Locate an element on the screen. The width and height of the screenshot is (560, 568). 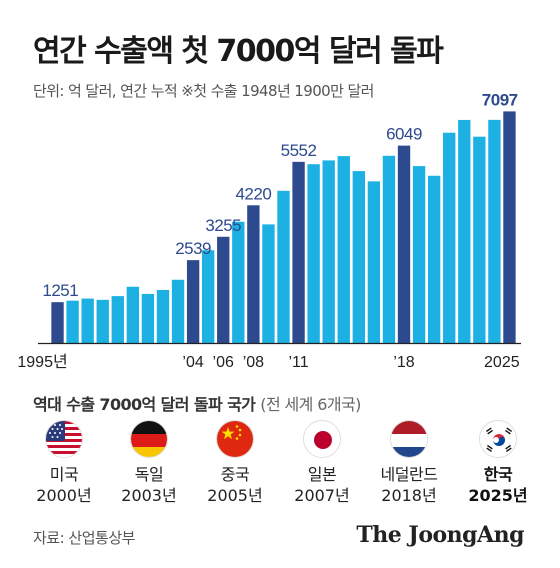
publisher-logo: The JoongAng is located at coordinates (440, 535).